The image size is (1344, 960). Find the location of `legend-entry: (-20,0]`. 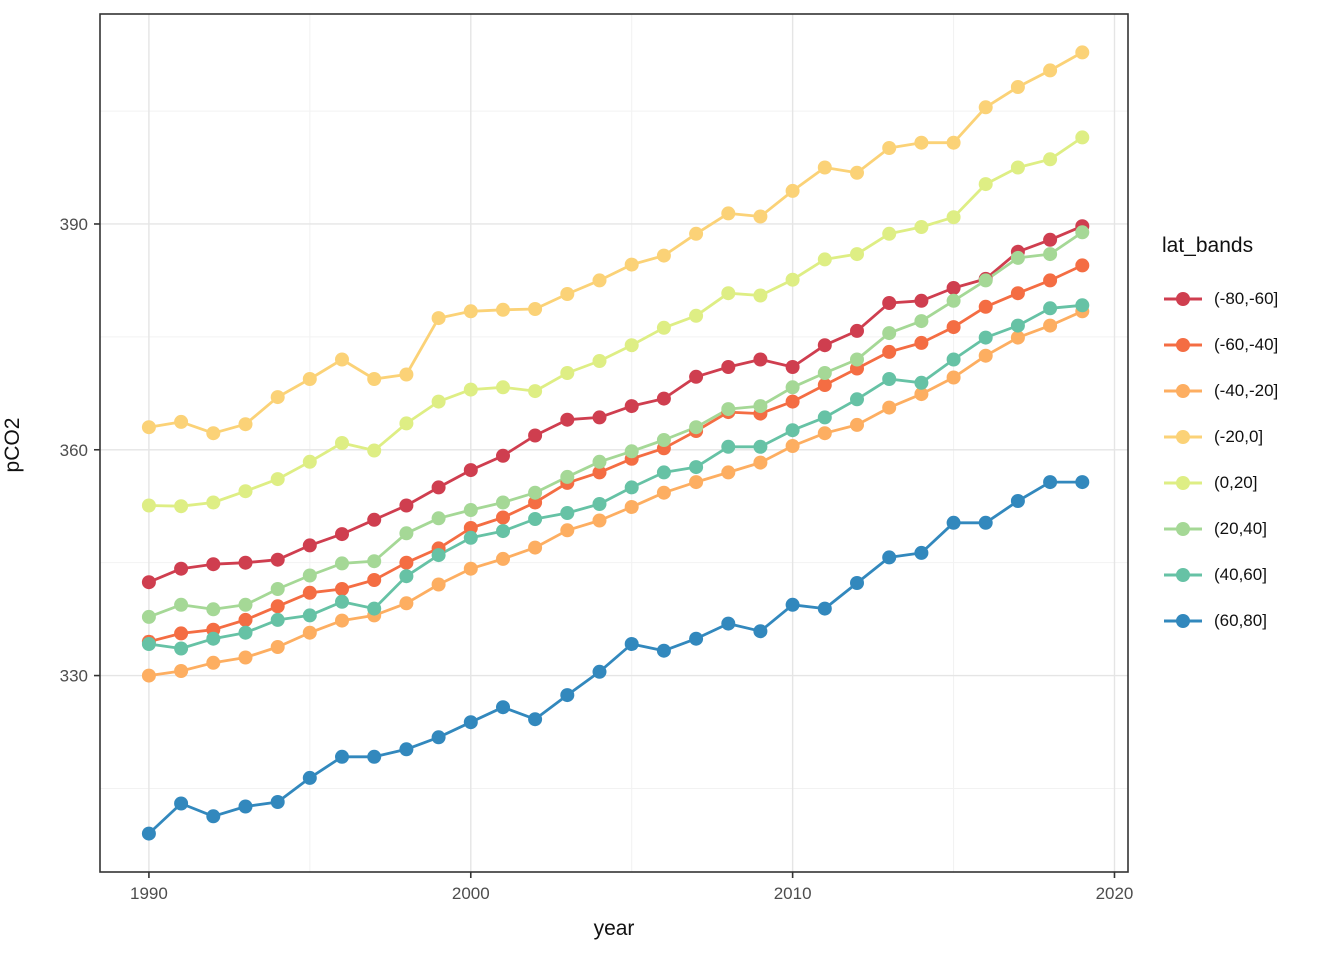

legend-entry: (-20,0] is located at coordinates (1249, 437).